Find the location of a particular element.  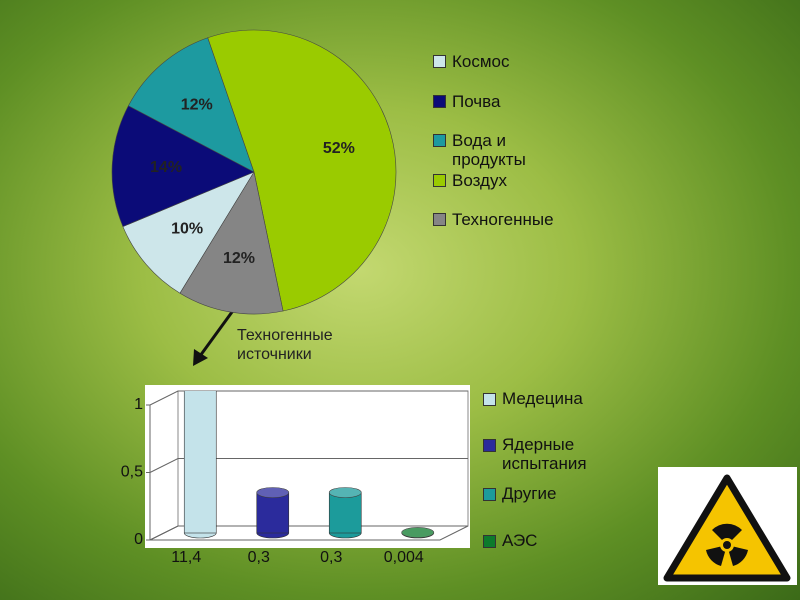

y-tick-label: 0 is located at coordinates (138, 539).